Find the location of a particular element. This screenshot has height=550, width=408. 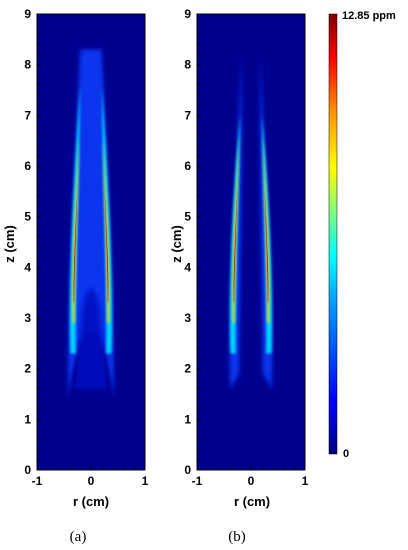

panel-b-xlabel: r (cm) is located at coordinates (252, 501).